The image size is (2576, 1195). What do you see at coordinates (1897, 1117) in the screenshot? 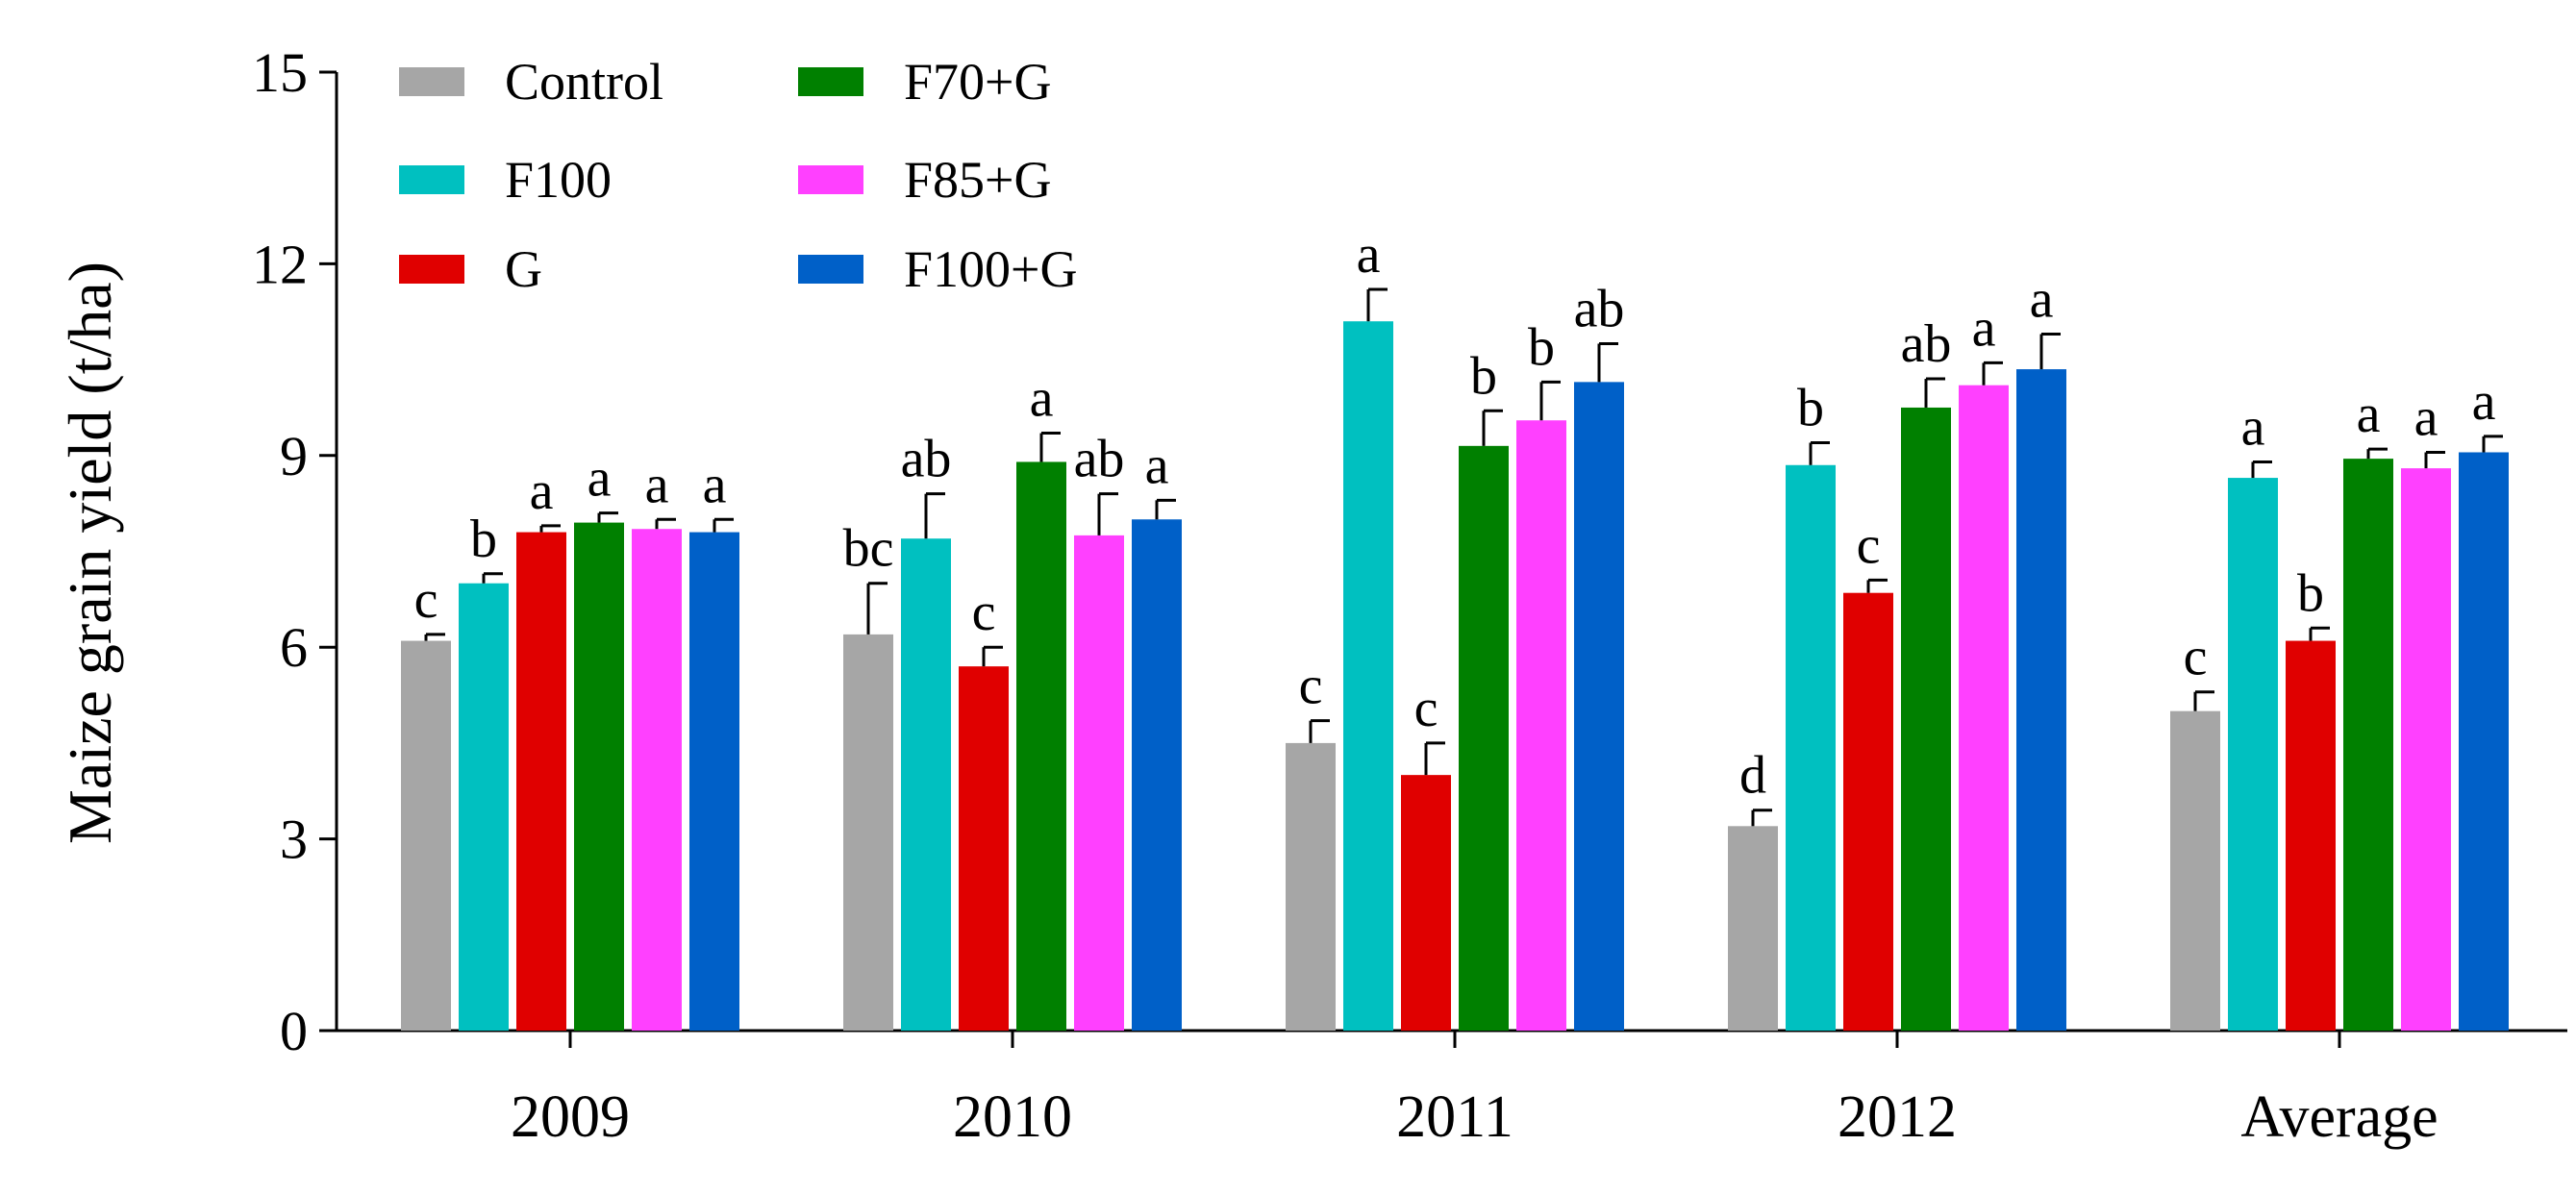
I see `x-tick-label: 2012` at bounding box center [1897, 1117].